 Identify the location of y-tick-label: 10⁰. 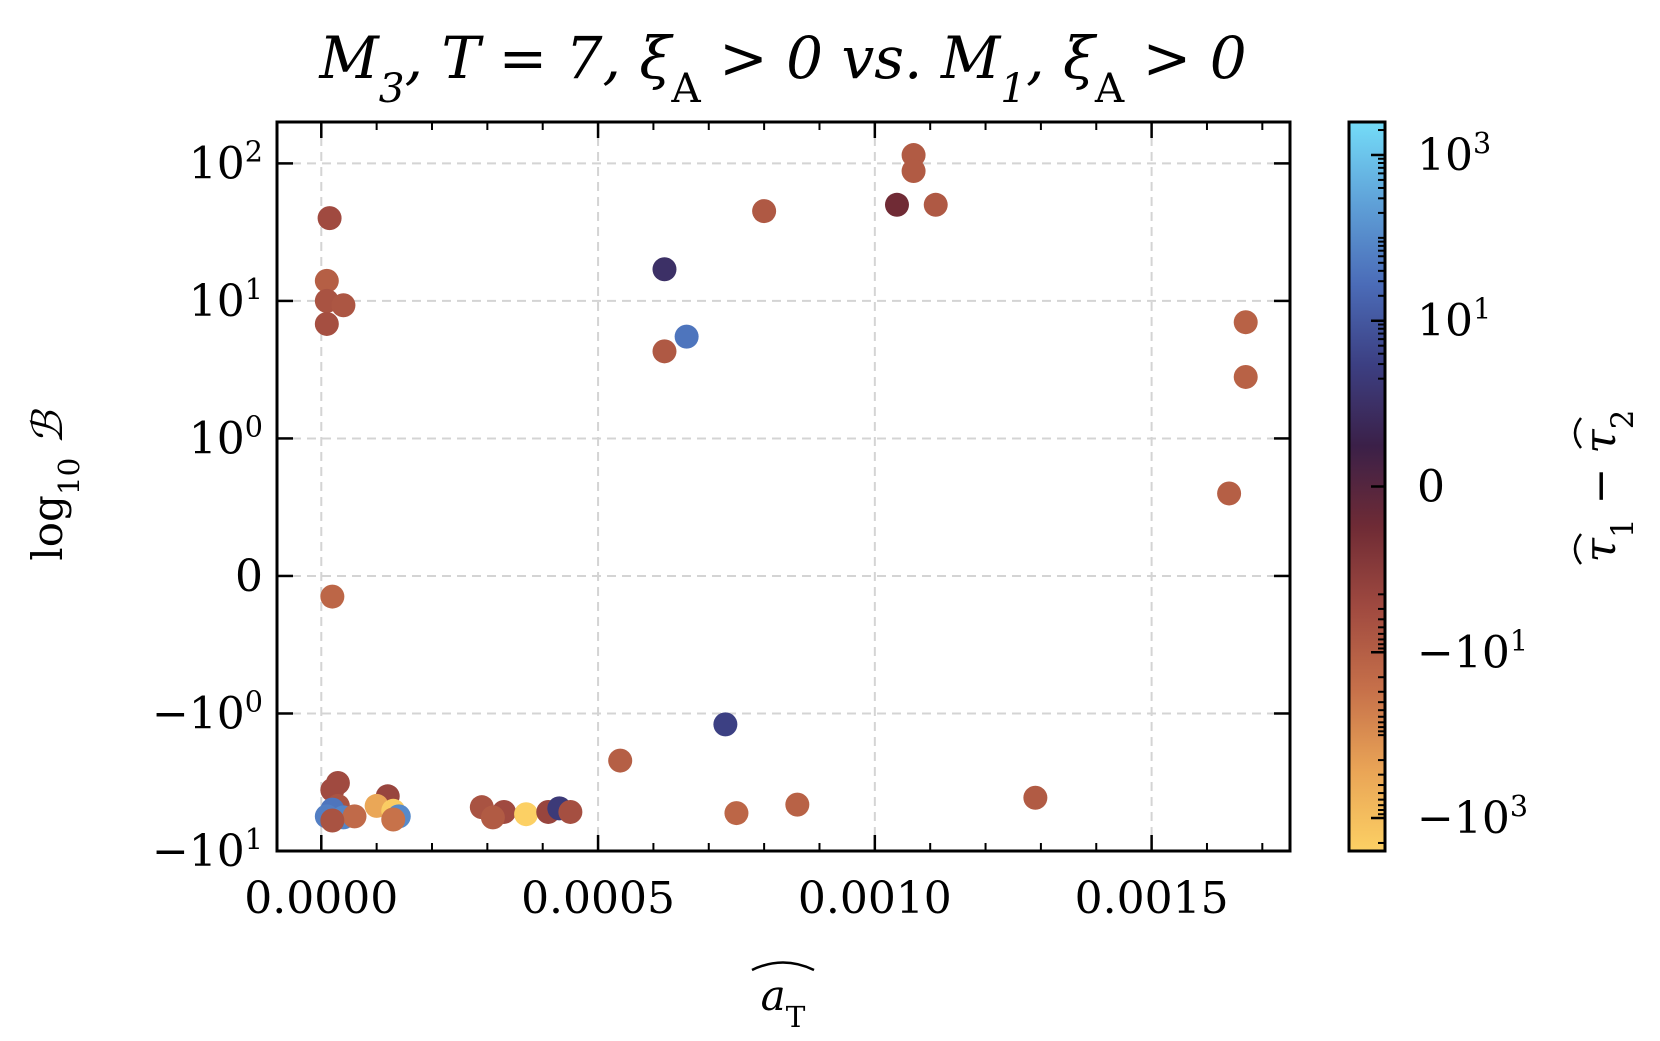
(226, 436).